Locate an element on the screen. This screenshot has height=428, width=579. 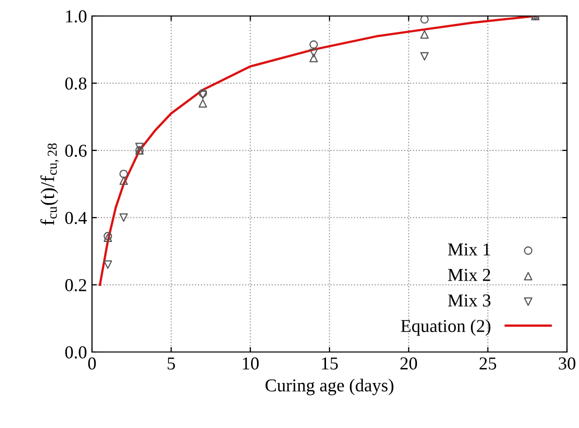
y-tick-label: 0.0 is located at coordinates (75, 352).